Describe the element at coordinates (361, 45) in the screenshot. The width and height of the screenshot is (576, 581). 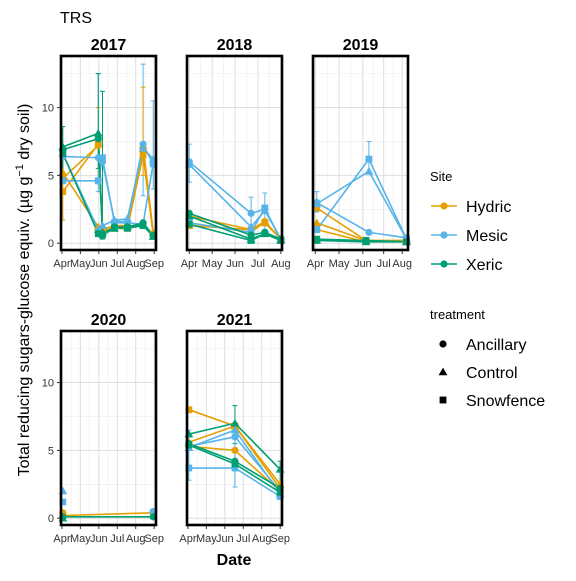
I see `panel-title: 2019` at that location.